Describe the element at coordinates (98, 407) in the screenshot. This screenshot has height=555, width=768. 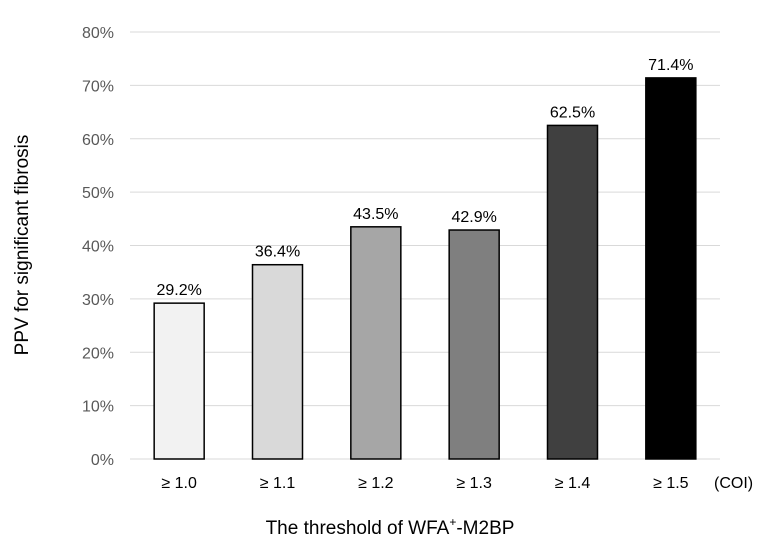
I see `y-tick-label-10: 10%` at that location.